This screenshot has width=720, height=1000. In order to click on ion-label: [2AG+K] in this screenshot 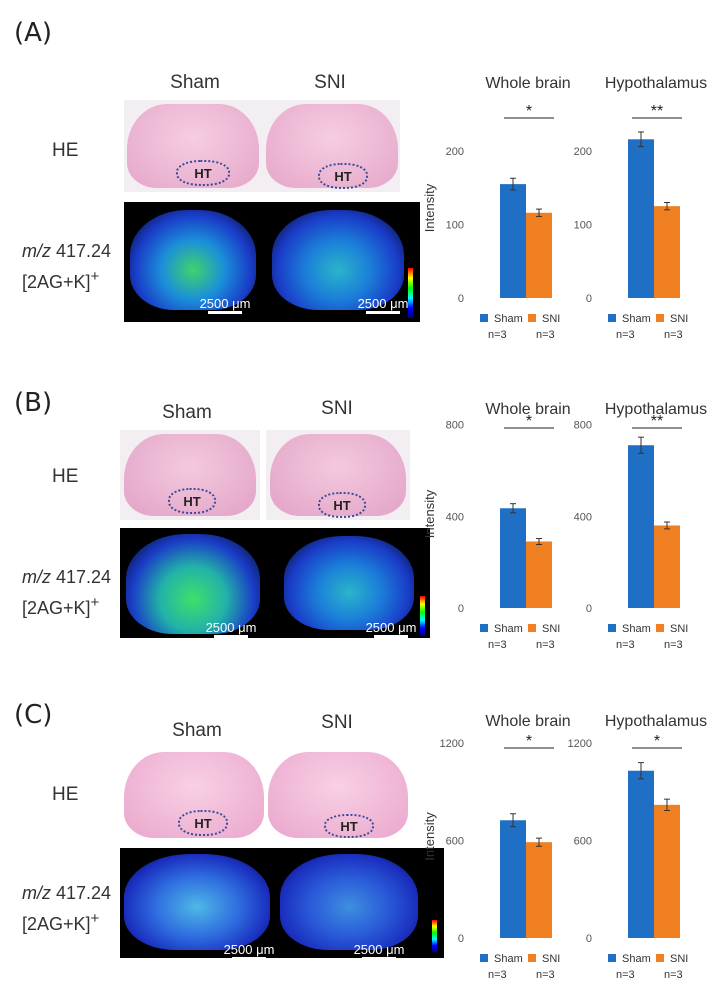, I will do `click(56, 608)`.